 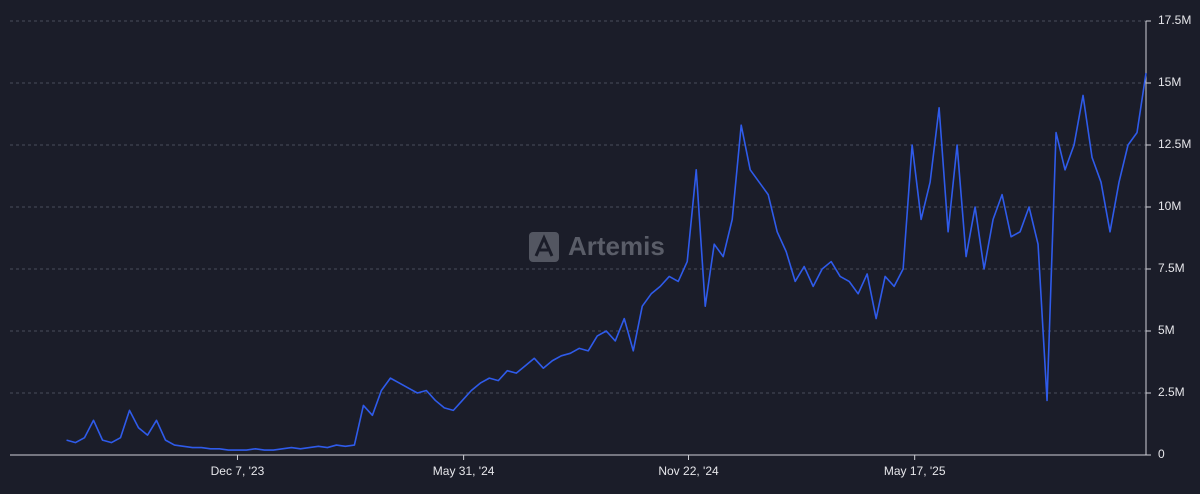 I want to click on y-tick-label: 17.5M, so click(x=1174, y=20).